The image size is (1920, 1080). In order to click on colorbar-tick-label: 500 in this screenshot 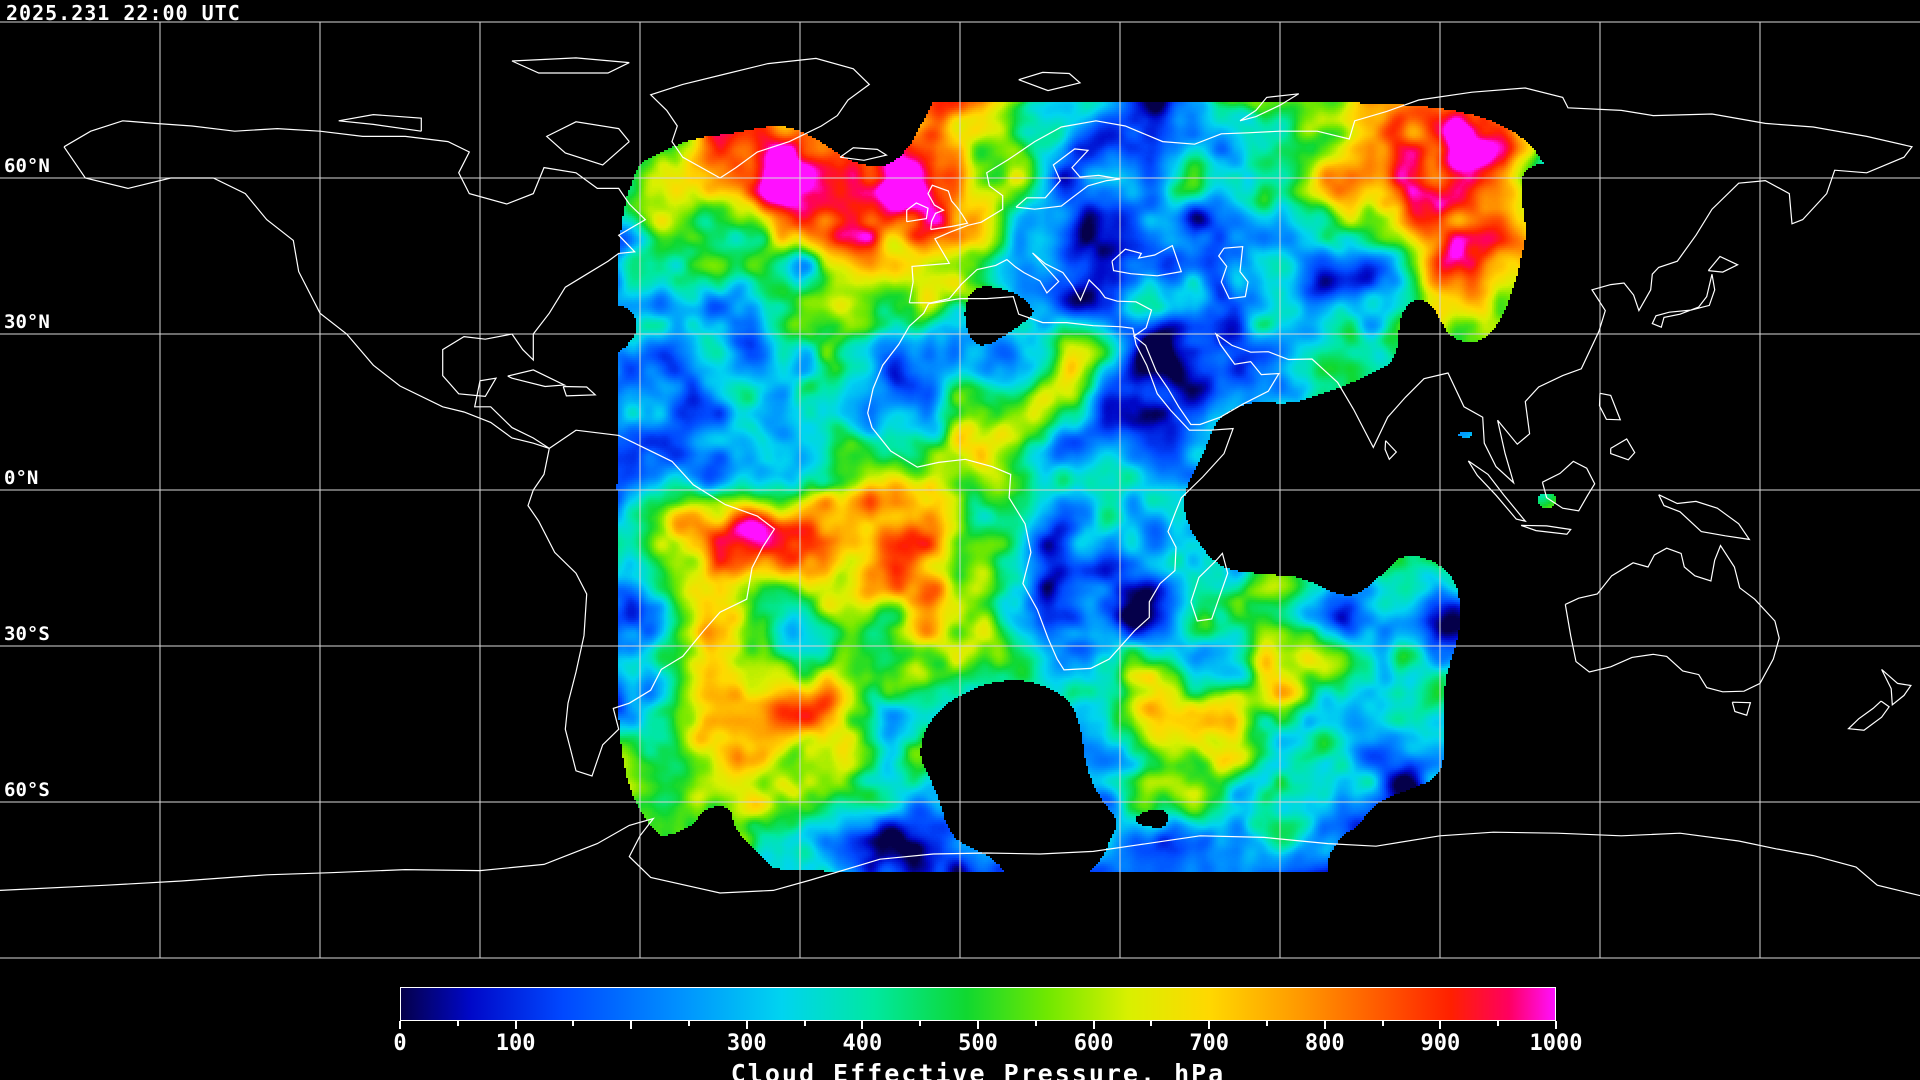, I will do `click(978, 1043)`.